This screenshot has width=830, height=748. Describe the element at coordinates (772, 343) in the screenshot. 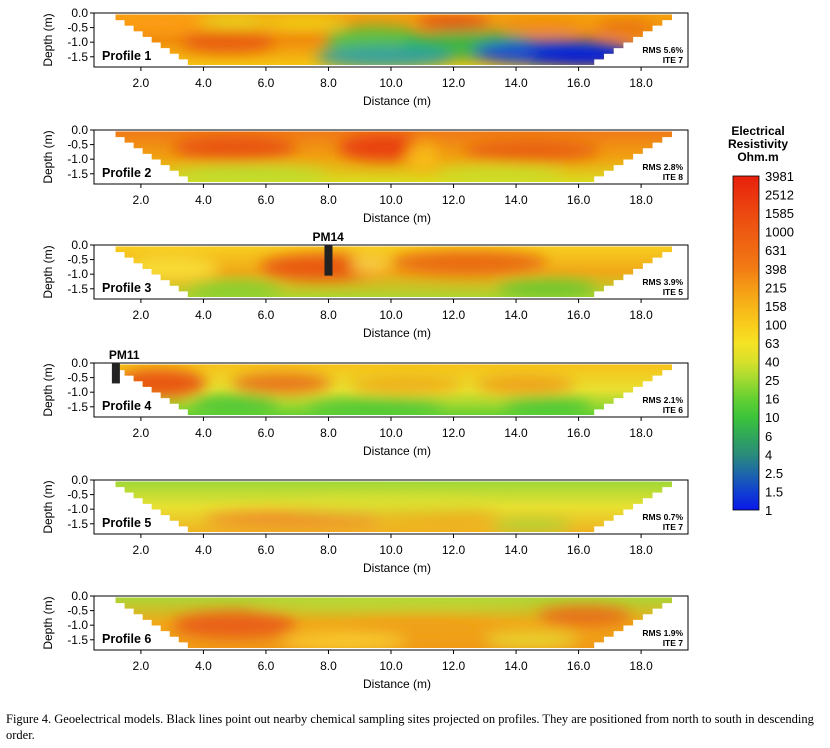

I see `colorbar-level-label: 63` at that location.